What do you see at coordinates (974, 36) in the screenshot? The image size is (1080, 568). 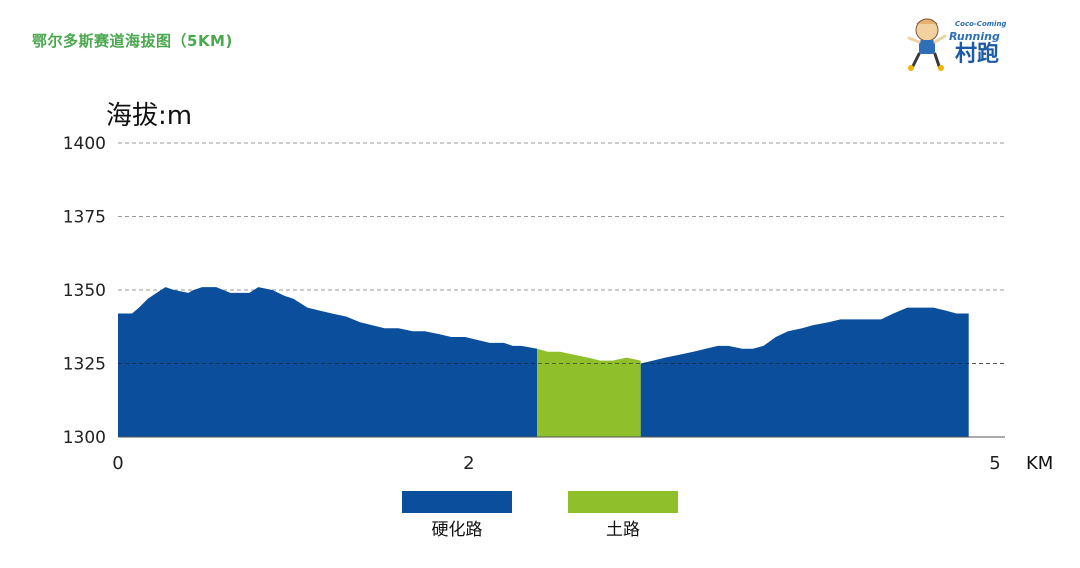 I see `logo-running-text: Running` at bounding box center [974, 36].